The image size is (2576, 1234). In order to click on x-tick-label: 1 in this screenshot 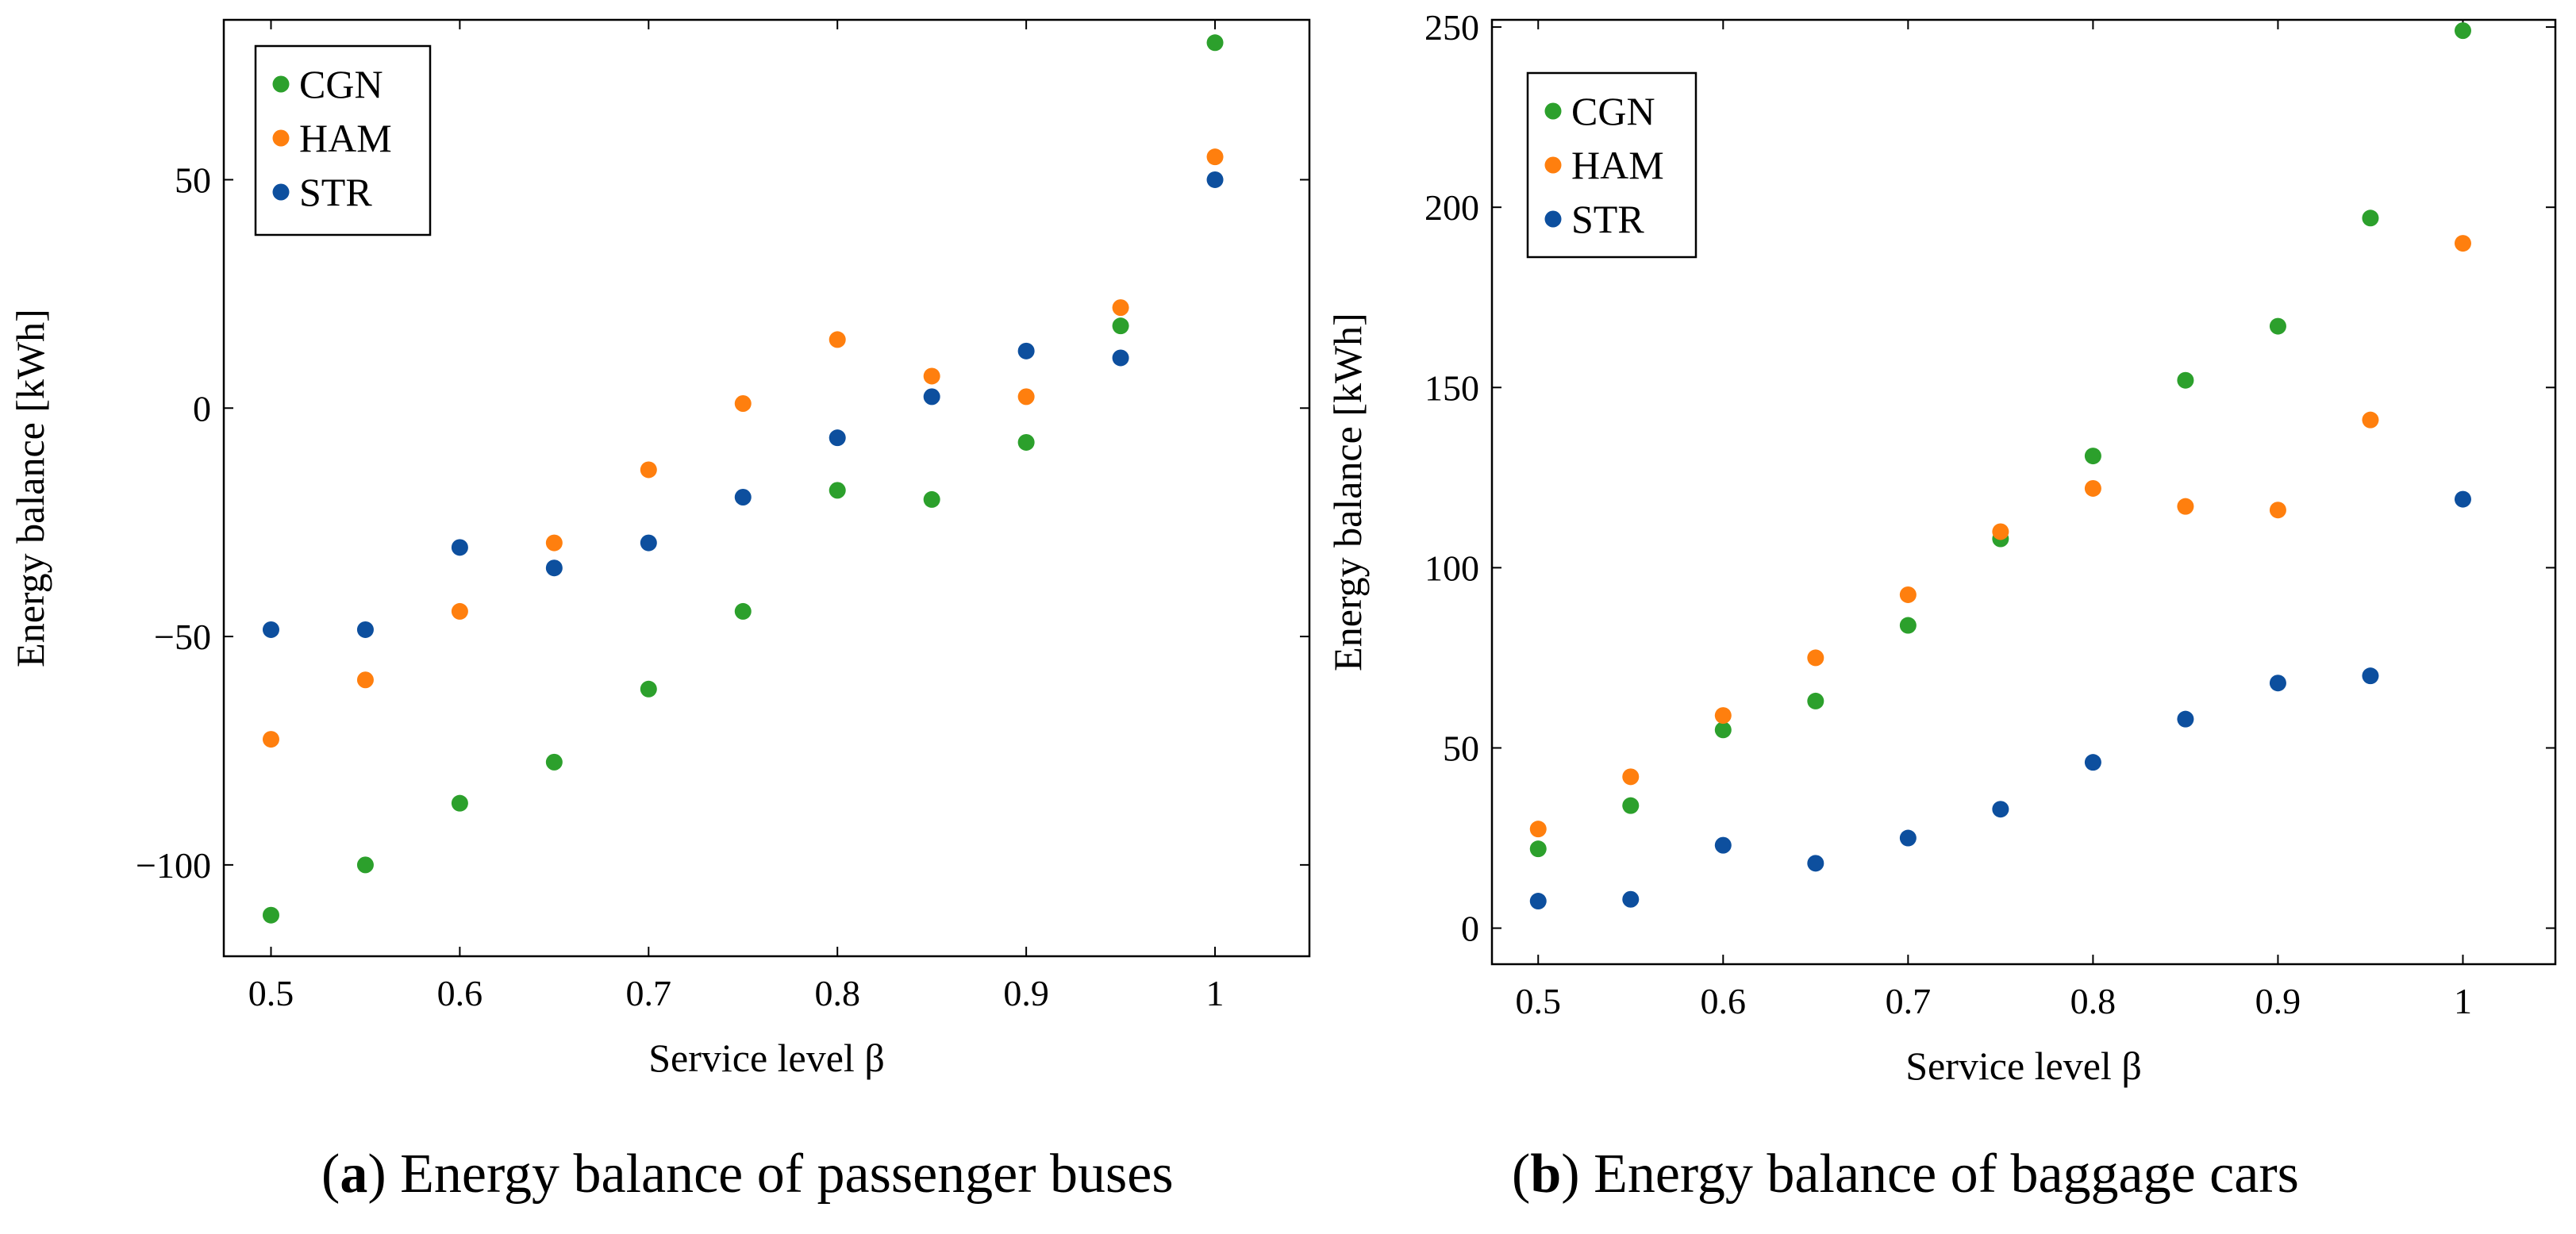, I will do `click(1215, 993)`.